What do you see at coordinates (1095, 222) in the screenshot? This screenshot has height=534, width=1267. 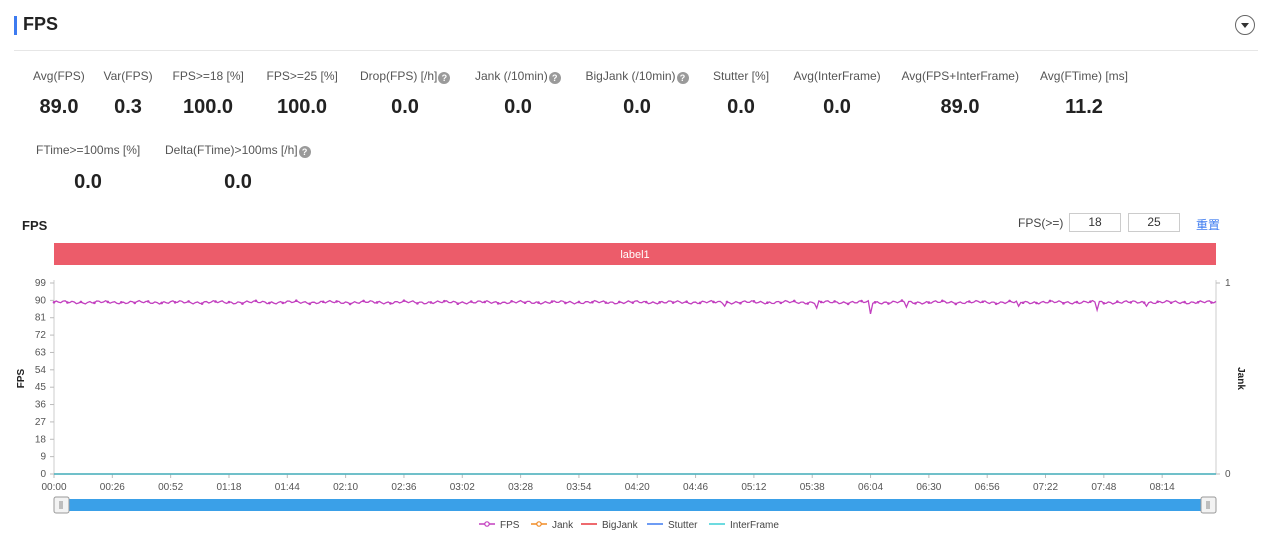 I see `threshold-low-input: 18` at bounding box center [1095, 222].